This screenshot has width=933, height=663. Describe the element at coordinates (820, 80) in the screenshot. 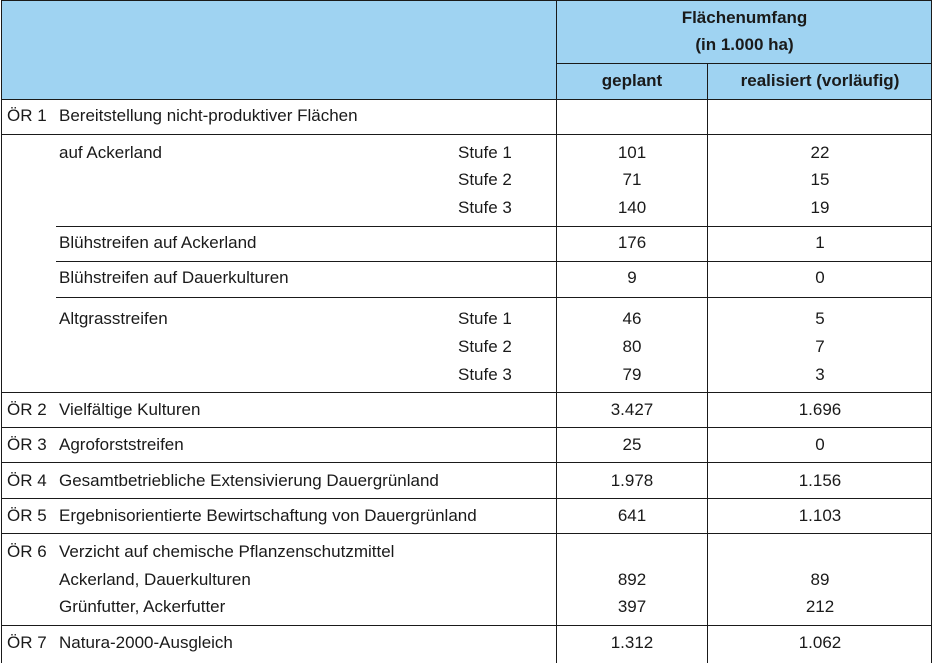

I see `header-realized: realisiert (vorläufig)` at that location.